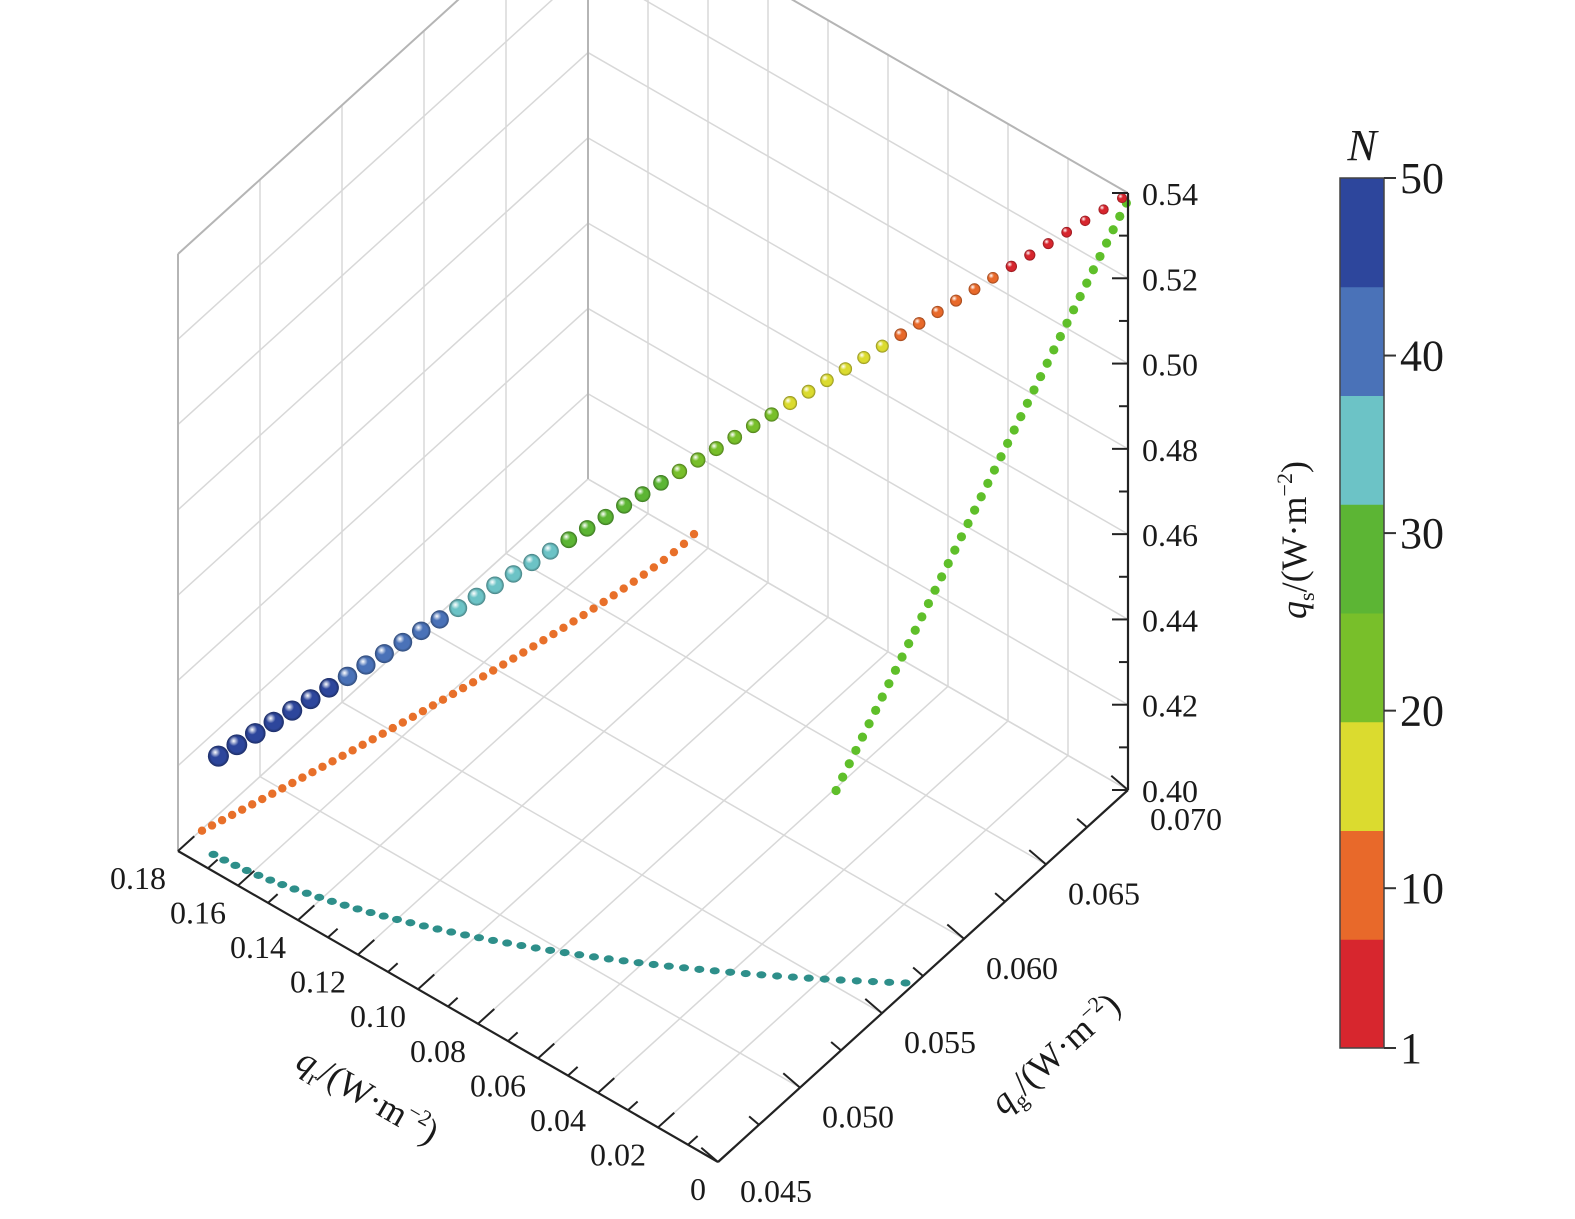 The height and width of the screenshot is (1219, 1575). I want to click on z-tick-label: 0.52, so click(1170, 279).